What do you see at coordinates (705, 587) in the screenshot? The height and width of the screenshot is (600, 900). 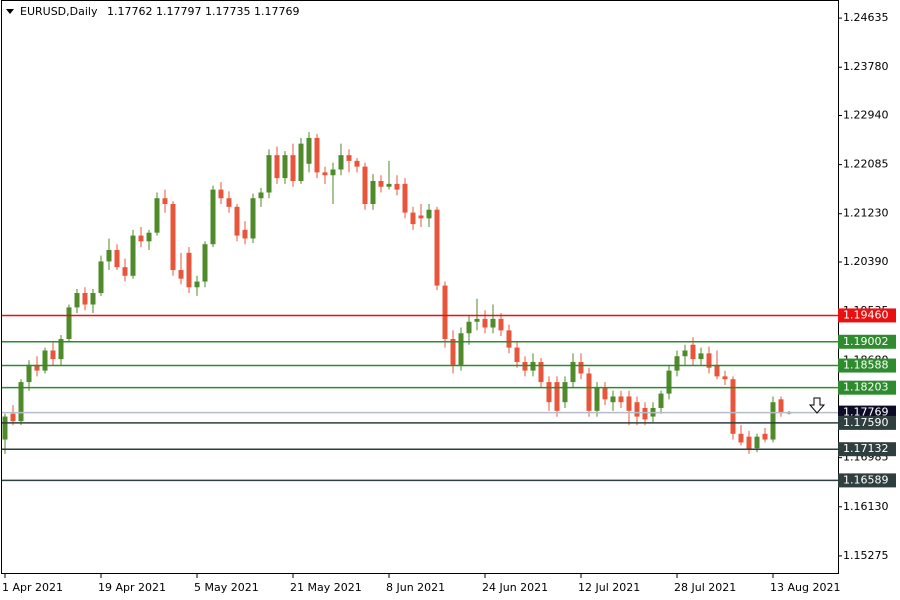 I see `x-tick-label: 28 Jul 2021` at bounding box center [705, 587].